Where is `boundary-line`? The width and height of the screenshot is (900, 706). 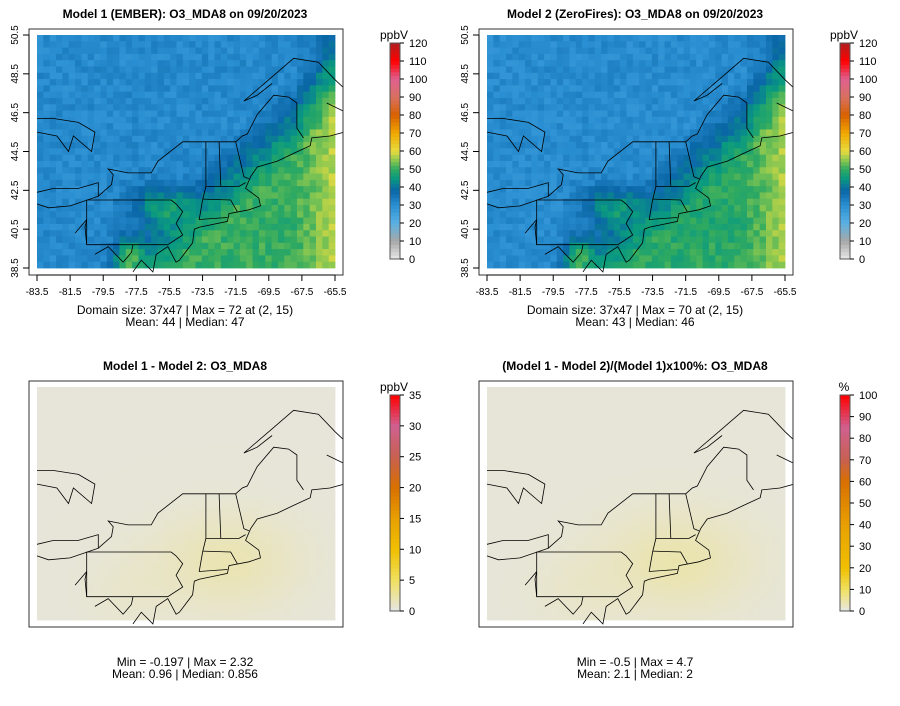 boundary-line is located at coordinates (81, 232).